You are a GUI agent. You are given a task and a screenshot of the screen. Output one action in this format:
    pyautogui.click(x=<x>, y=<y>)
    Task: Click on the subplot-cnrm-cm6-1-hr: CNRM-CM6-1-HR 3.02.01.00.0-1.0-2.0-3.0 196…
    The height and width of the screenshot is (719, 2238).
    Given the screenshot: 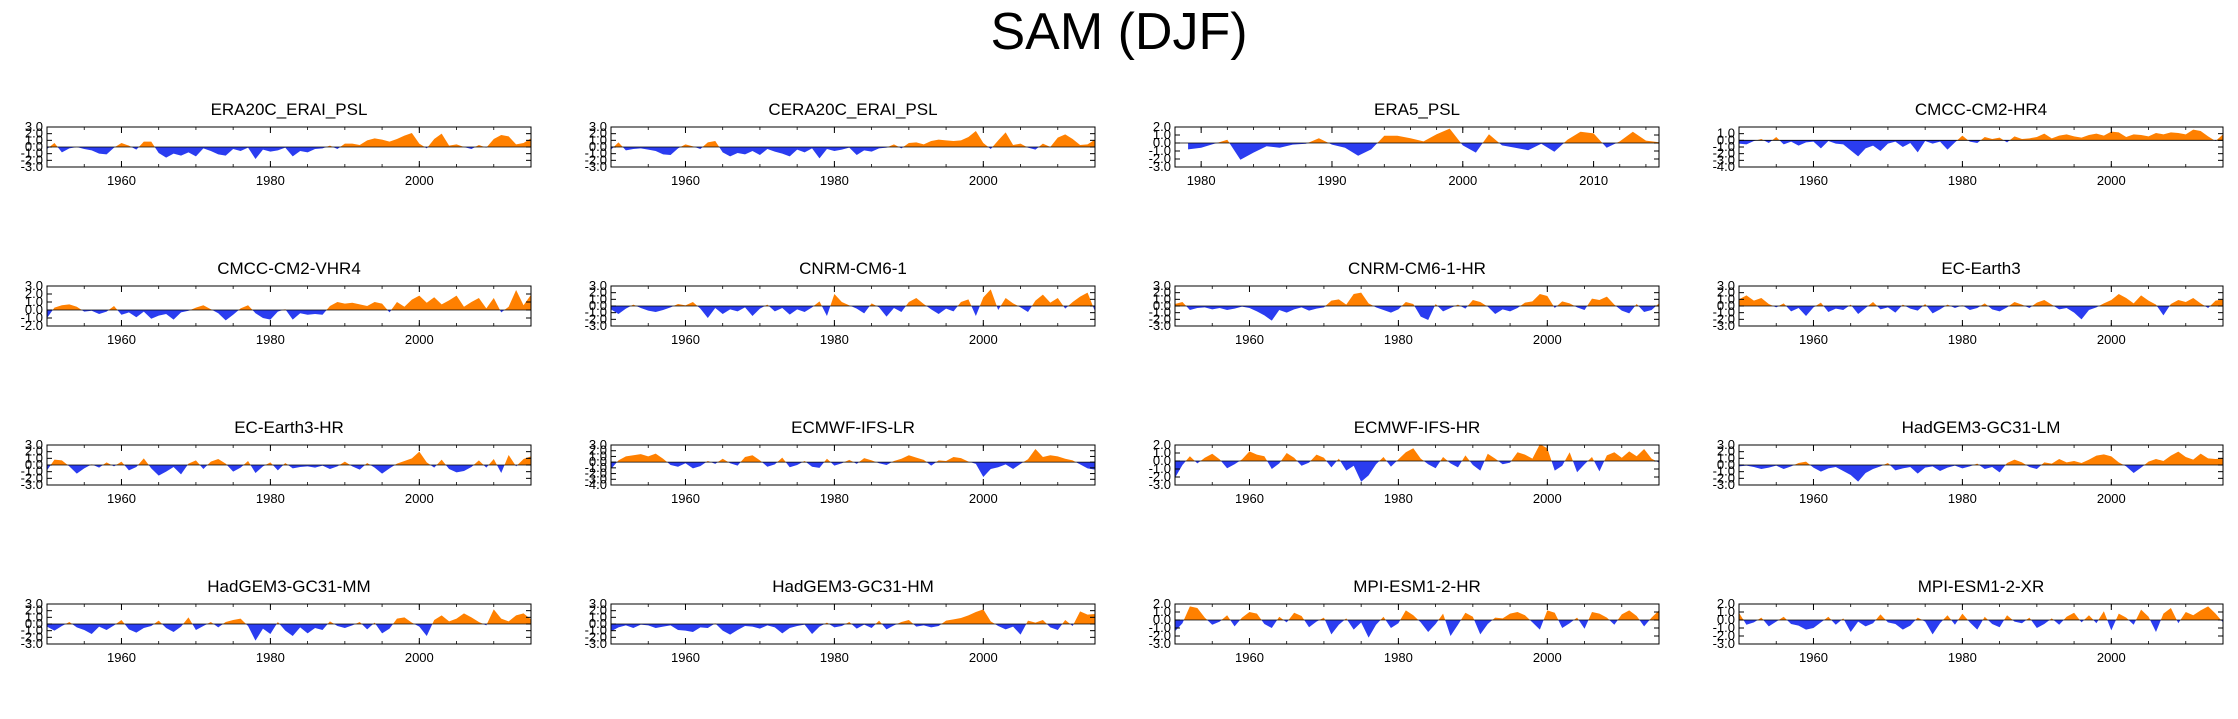 What is the action you would take?
    pyautogui.click(x=1404, y=303)
    